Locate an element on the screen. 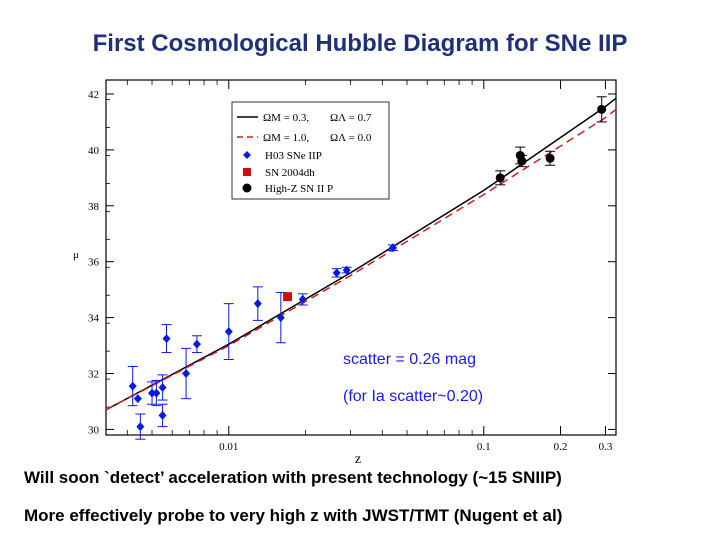 The image size is (720, 540). legend-label-eds-om: ΩM = 1.0, is located at coordinates (286, 138).